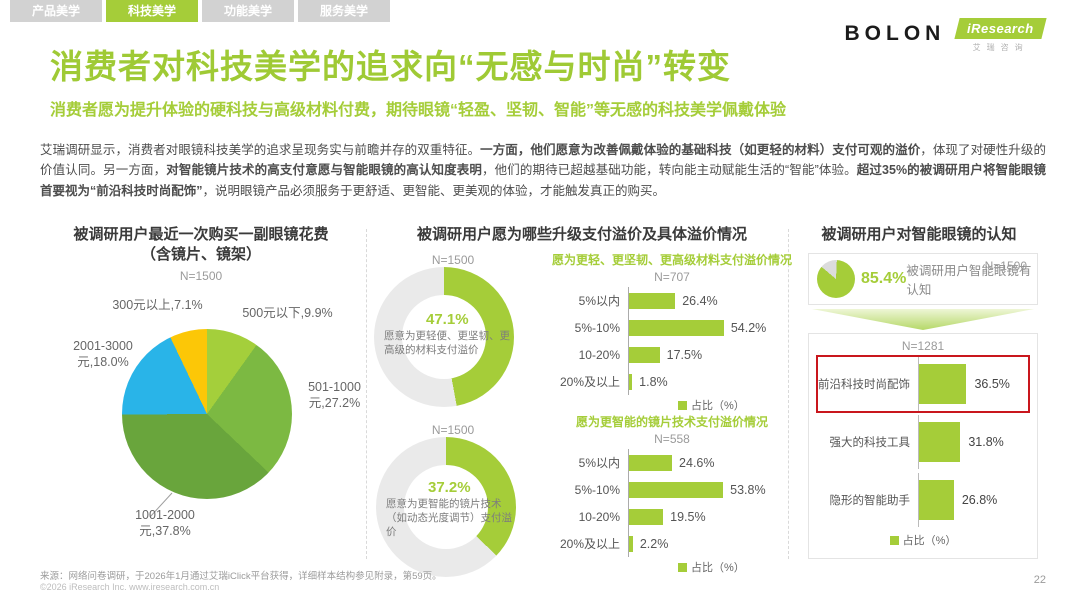  What do you see at coordinates (969, 280) in the screenshot?
I see `awareness-label: 被调研用户智能眼镜有认知` at bounding box center [969, 280].